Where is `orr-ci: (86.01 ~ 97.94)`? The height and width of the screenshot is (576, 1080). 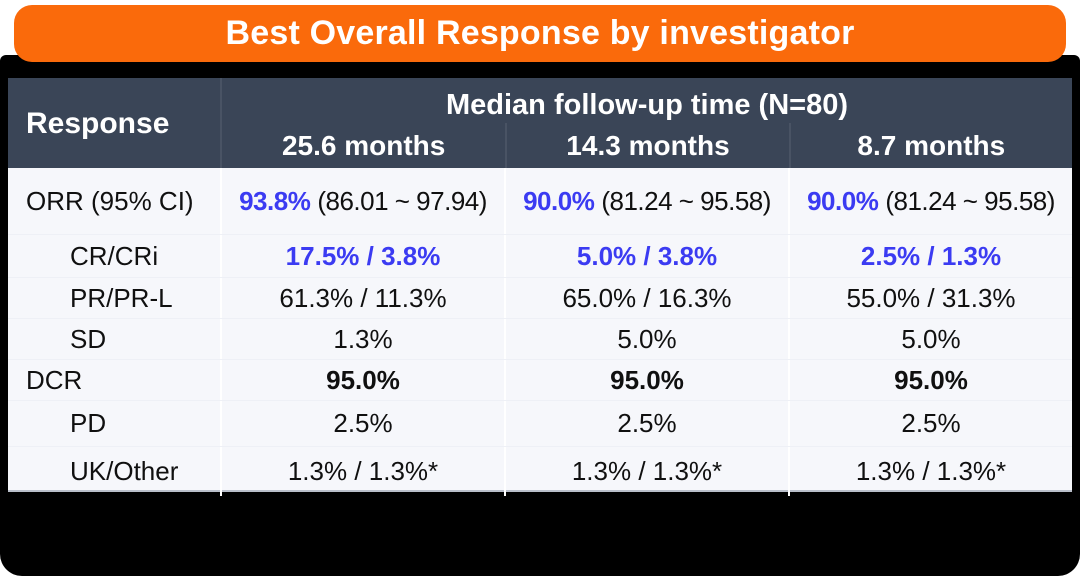
orr-ci: (86.01 ~ 97.94) is located at coordinates (402, 200).